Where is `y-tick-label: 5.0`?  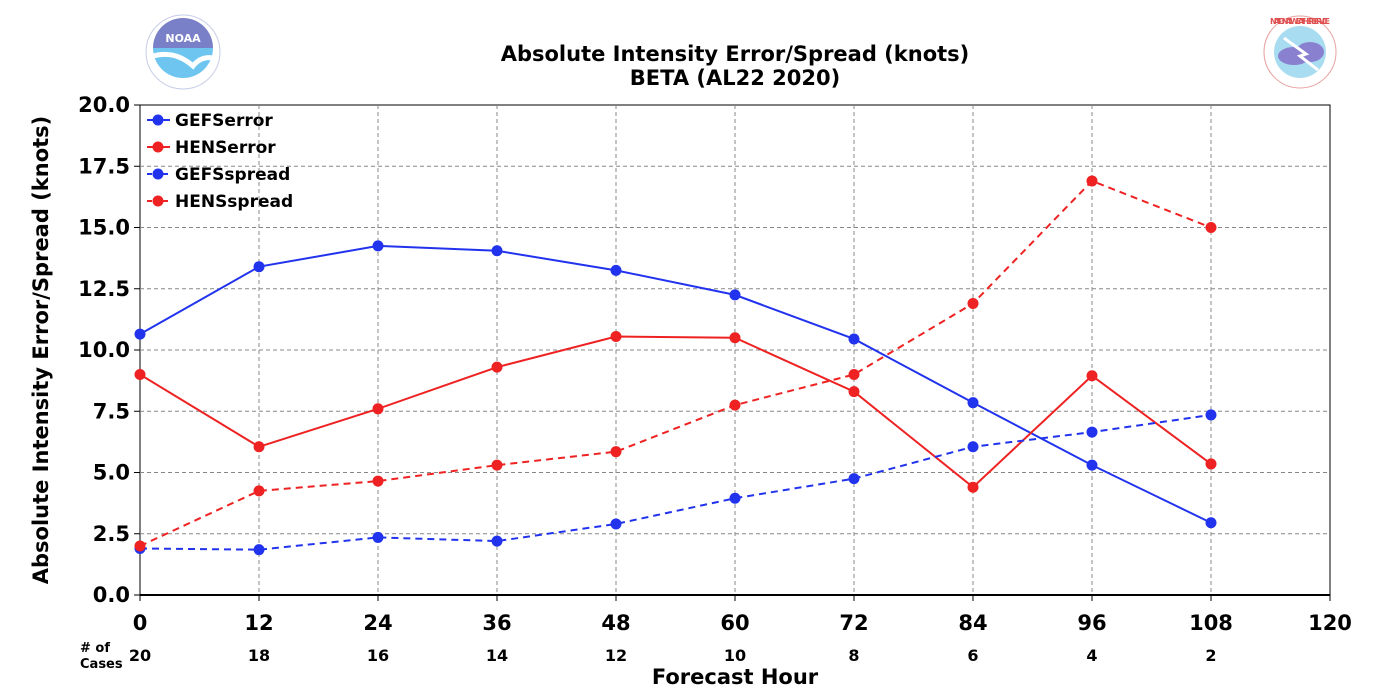 y-tick-label: 5.0 is located at coordinates (111, 473).